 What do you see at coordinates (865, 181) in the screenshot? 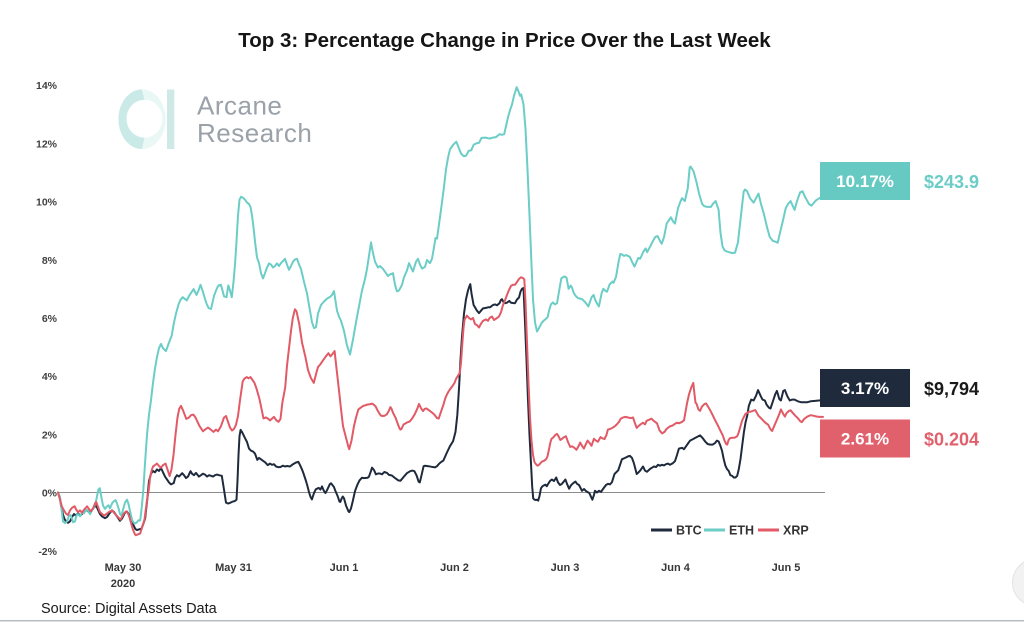
I see `svg-text: 10.17%` at bounding box center [865, 181].